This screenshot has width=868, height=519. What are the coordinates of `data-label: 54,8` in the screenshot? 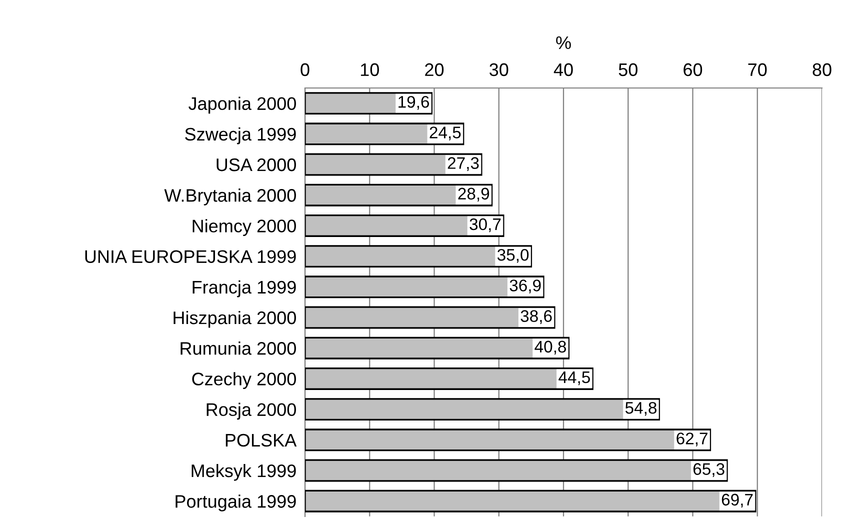 It's located at (640, 409).